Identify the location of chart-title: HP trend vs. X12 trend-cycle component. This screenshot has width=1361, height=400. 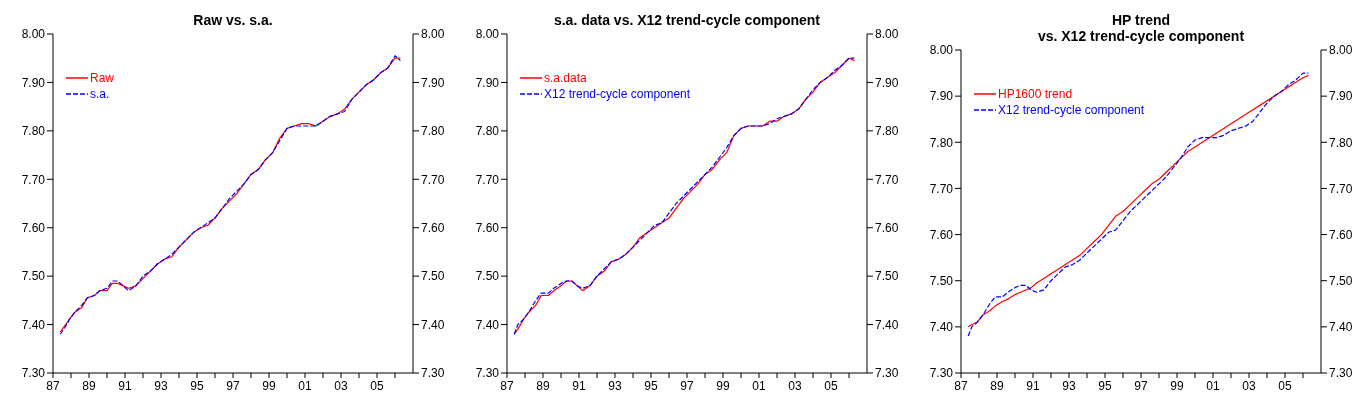
(1141, 28).